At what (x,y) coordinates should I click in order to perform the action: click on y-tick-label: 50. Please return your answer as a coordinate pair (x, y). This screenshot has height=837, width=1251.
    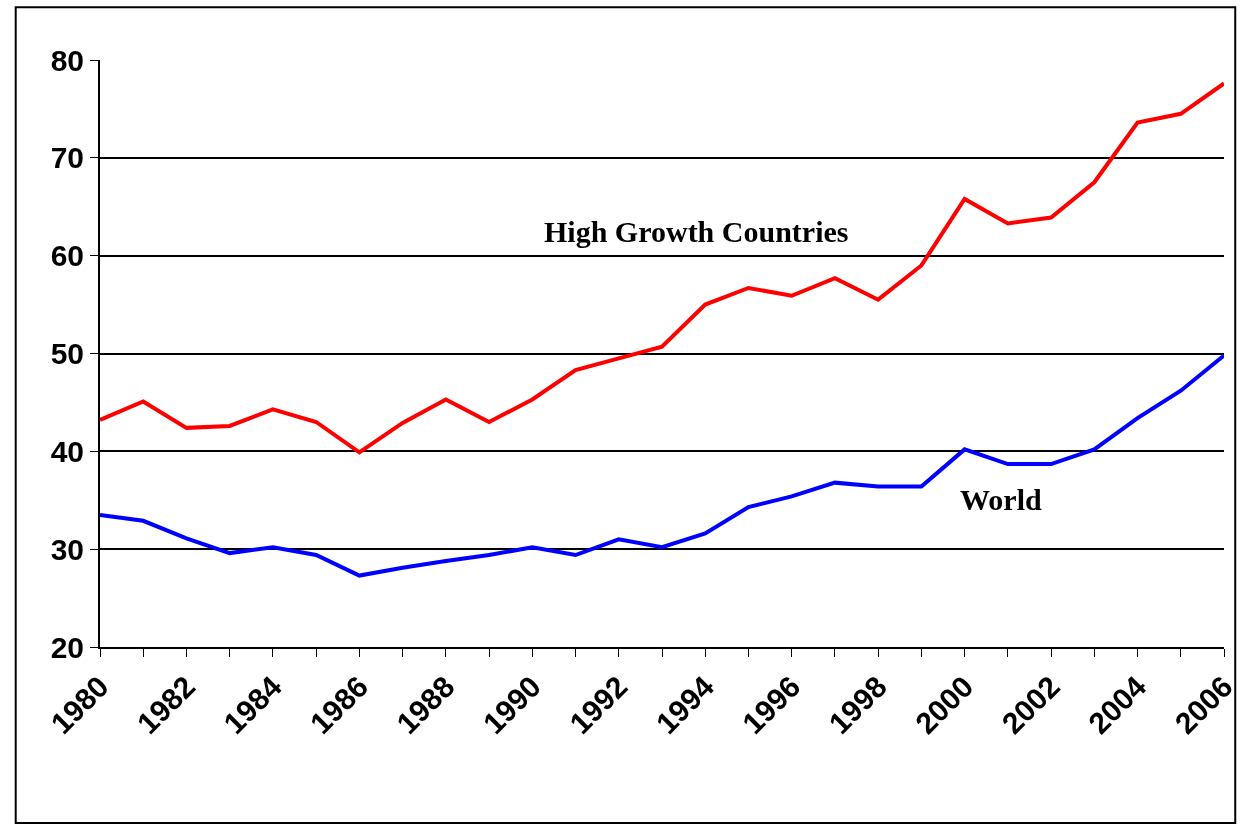
    Looking at the image, I should click on (67, 353).